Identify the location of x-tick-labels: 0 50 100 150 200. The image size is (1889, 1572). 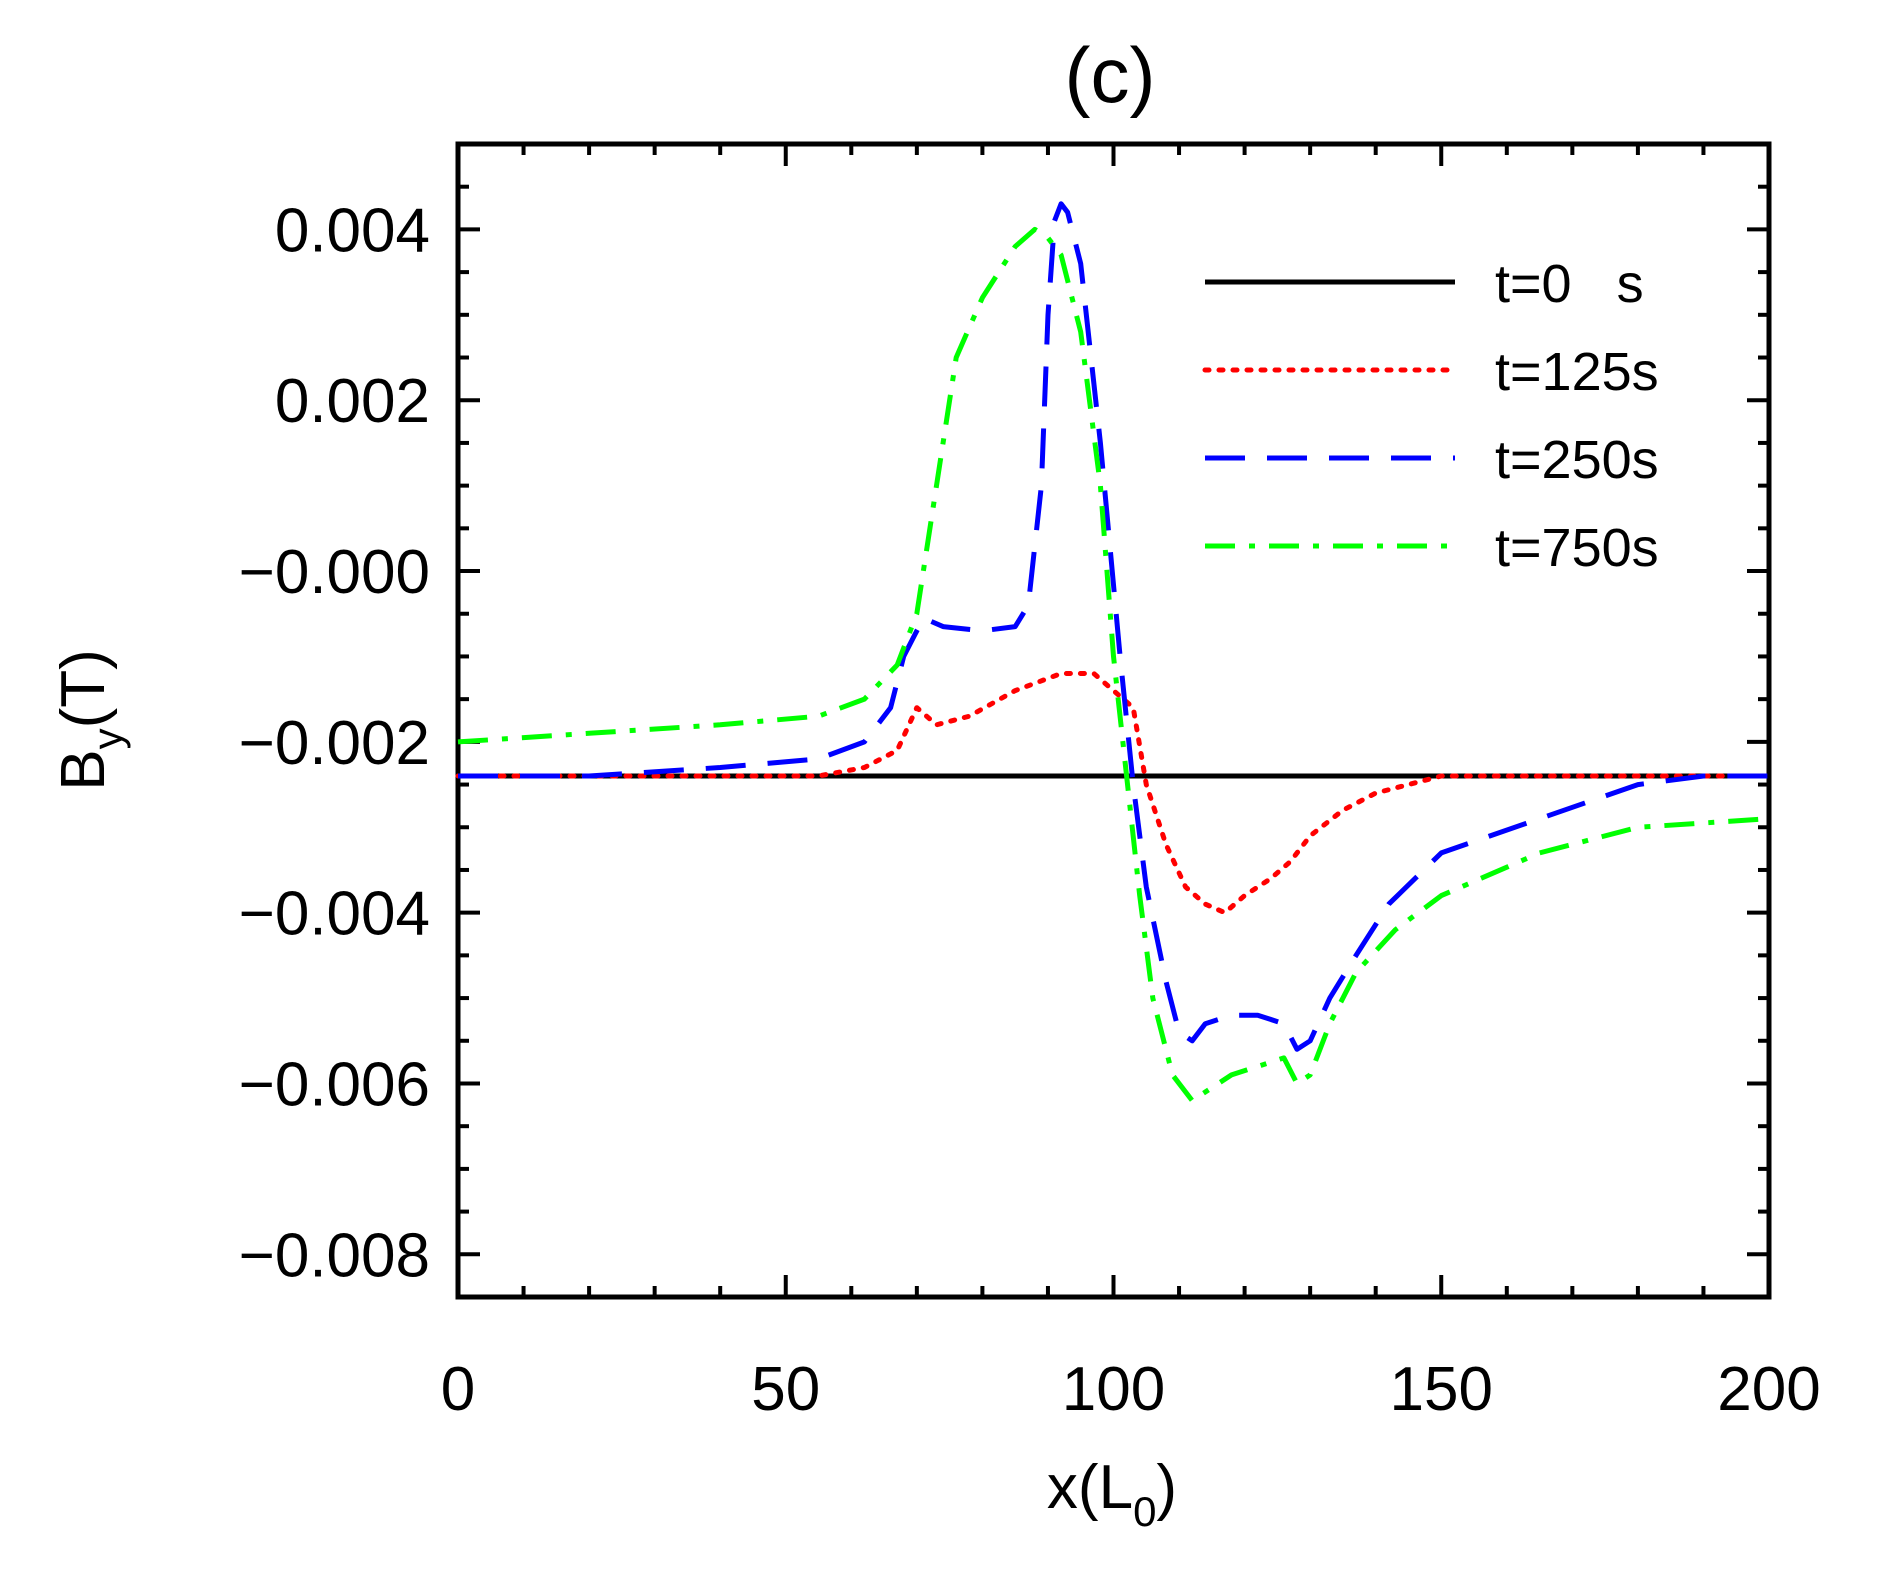
(1131, 1389).